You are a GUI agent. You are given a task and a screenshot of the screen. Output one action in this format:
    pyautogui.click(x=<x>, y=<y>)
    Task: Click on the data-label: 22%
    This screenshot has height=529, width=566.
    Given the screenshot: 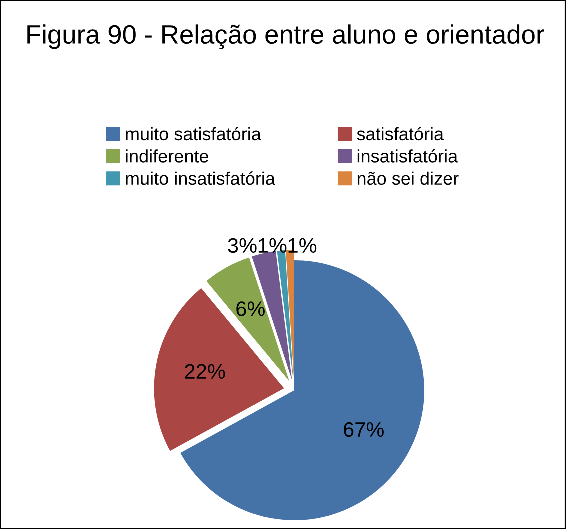 What is the action you would take?
    pyautogui.click(x=205, y=371)
    